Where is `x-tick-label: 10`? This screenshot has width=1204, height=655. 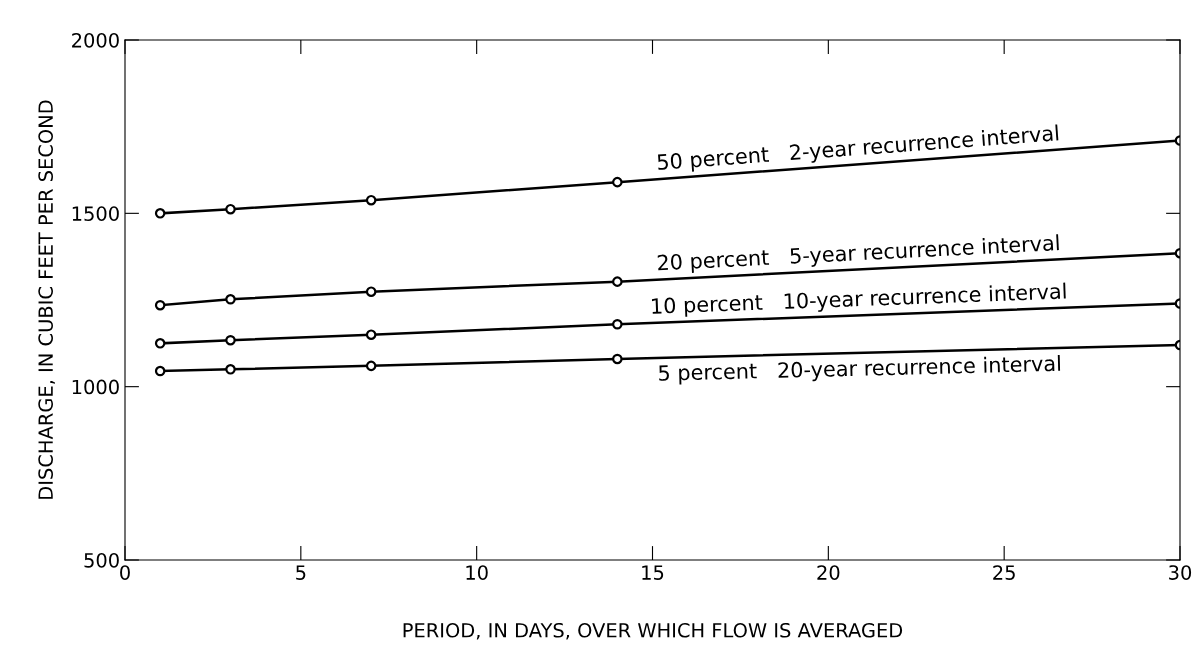 x-tick-label: 10 is located at coordinates (477, 572).